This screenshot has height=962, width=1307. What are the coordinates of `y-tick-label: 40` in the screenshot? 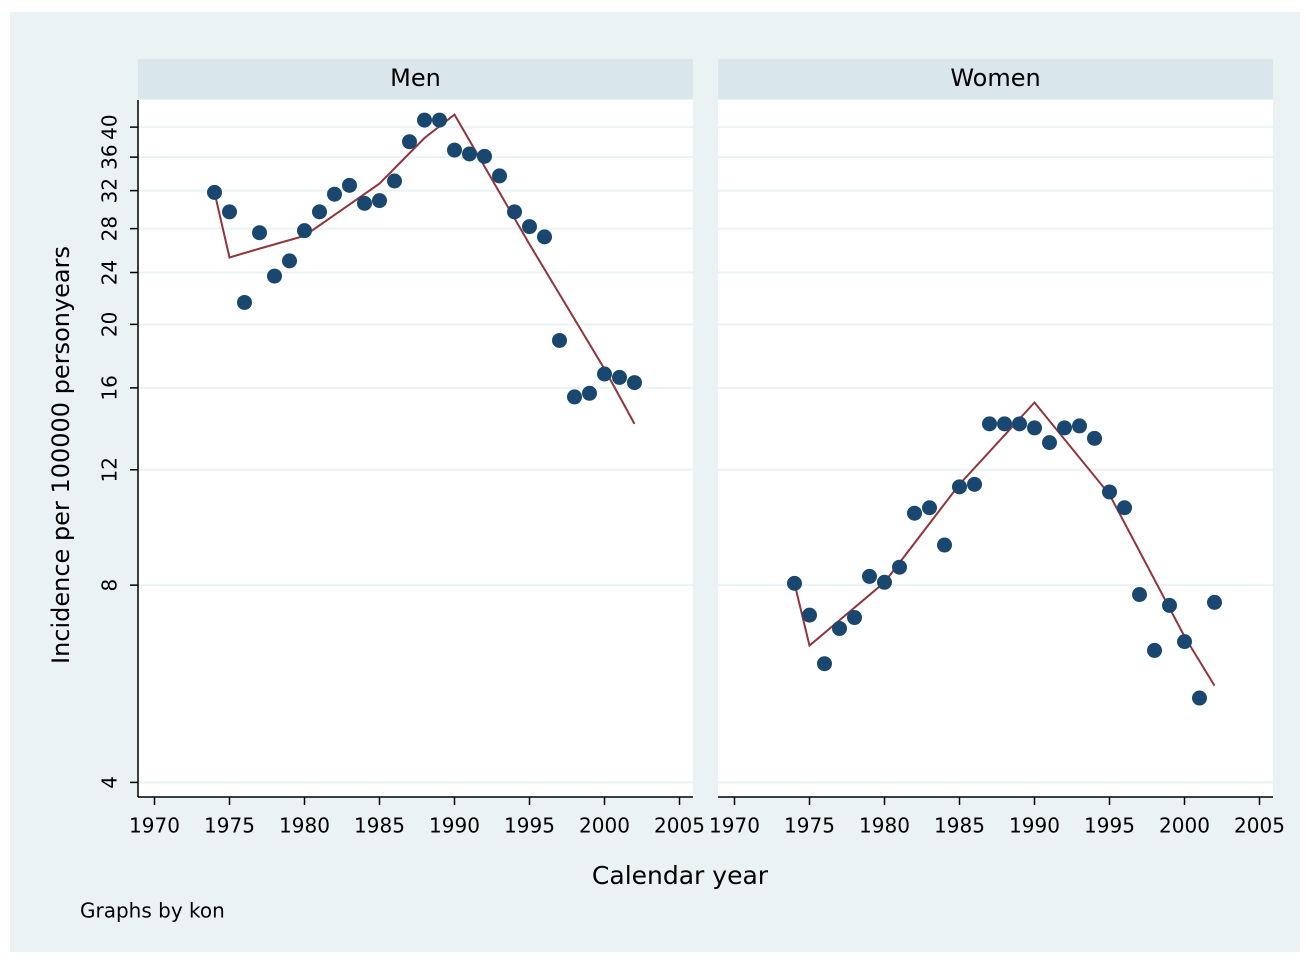 It's located at (110, 126).